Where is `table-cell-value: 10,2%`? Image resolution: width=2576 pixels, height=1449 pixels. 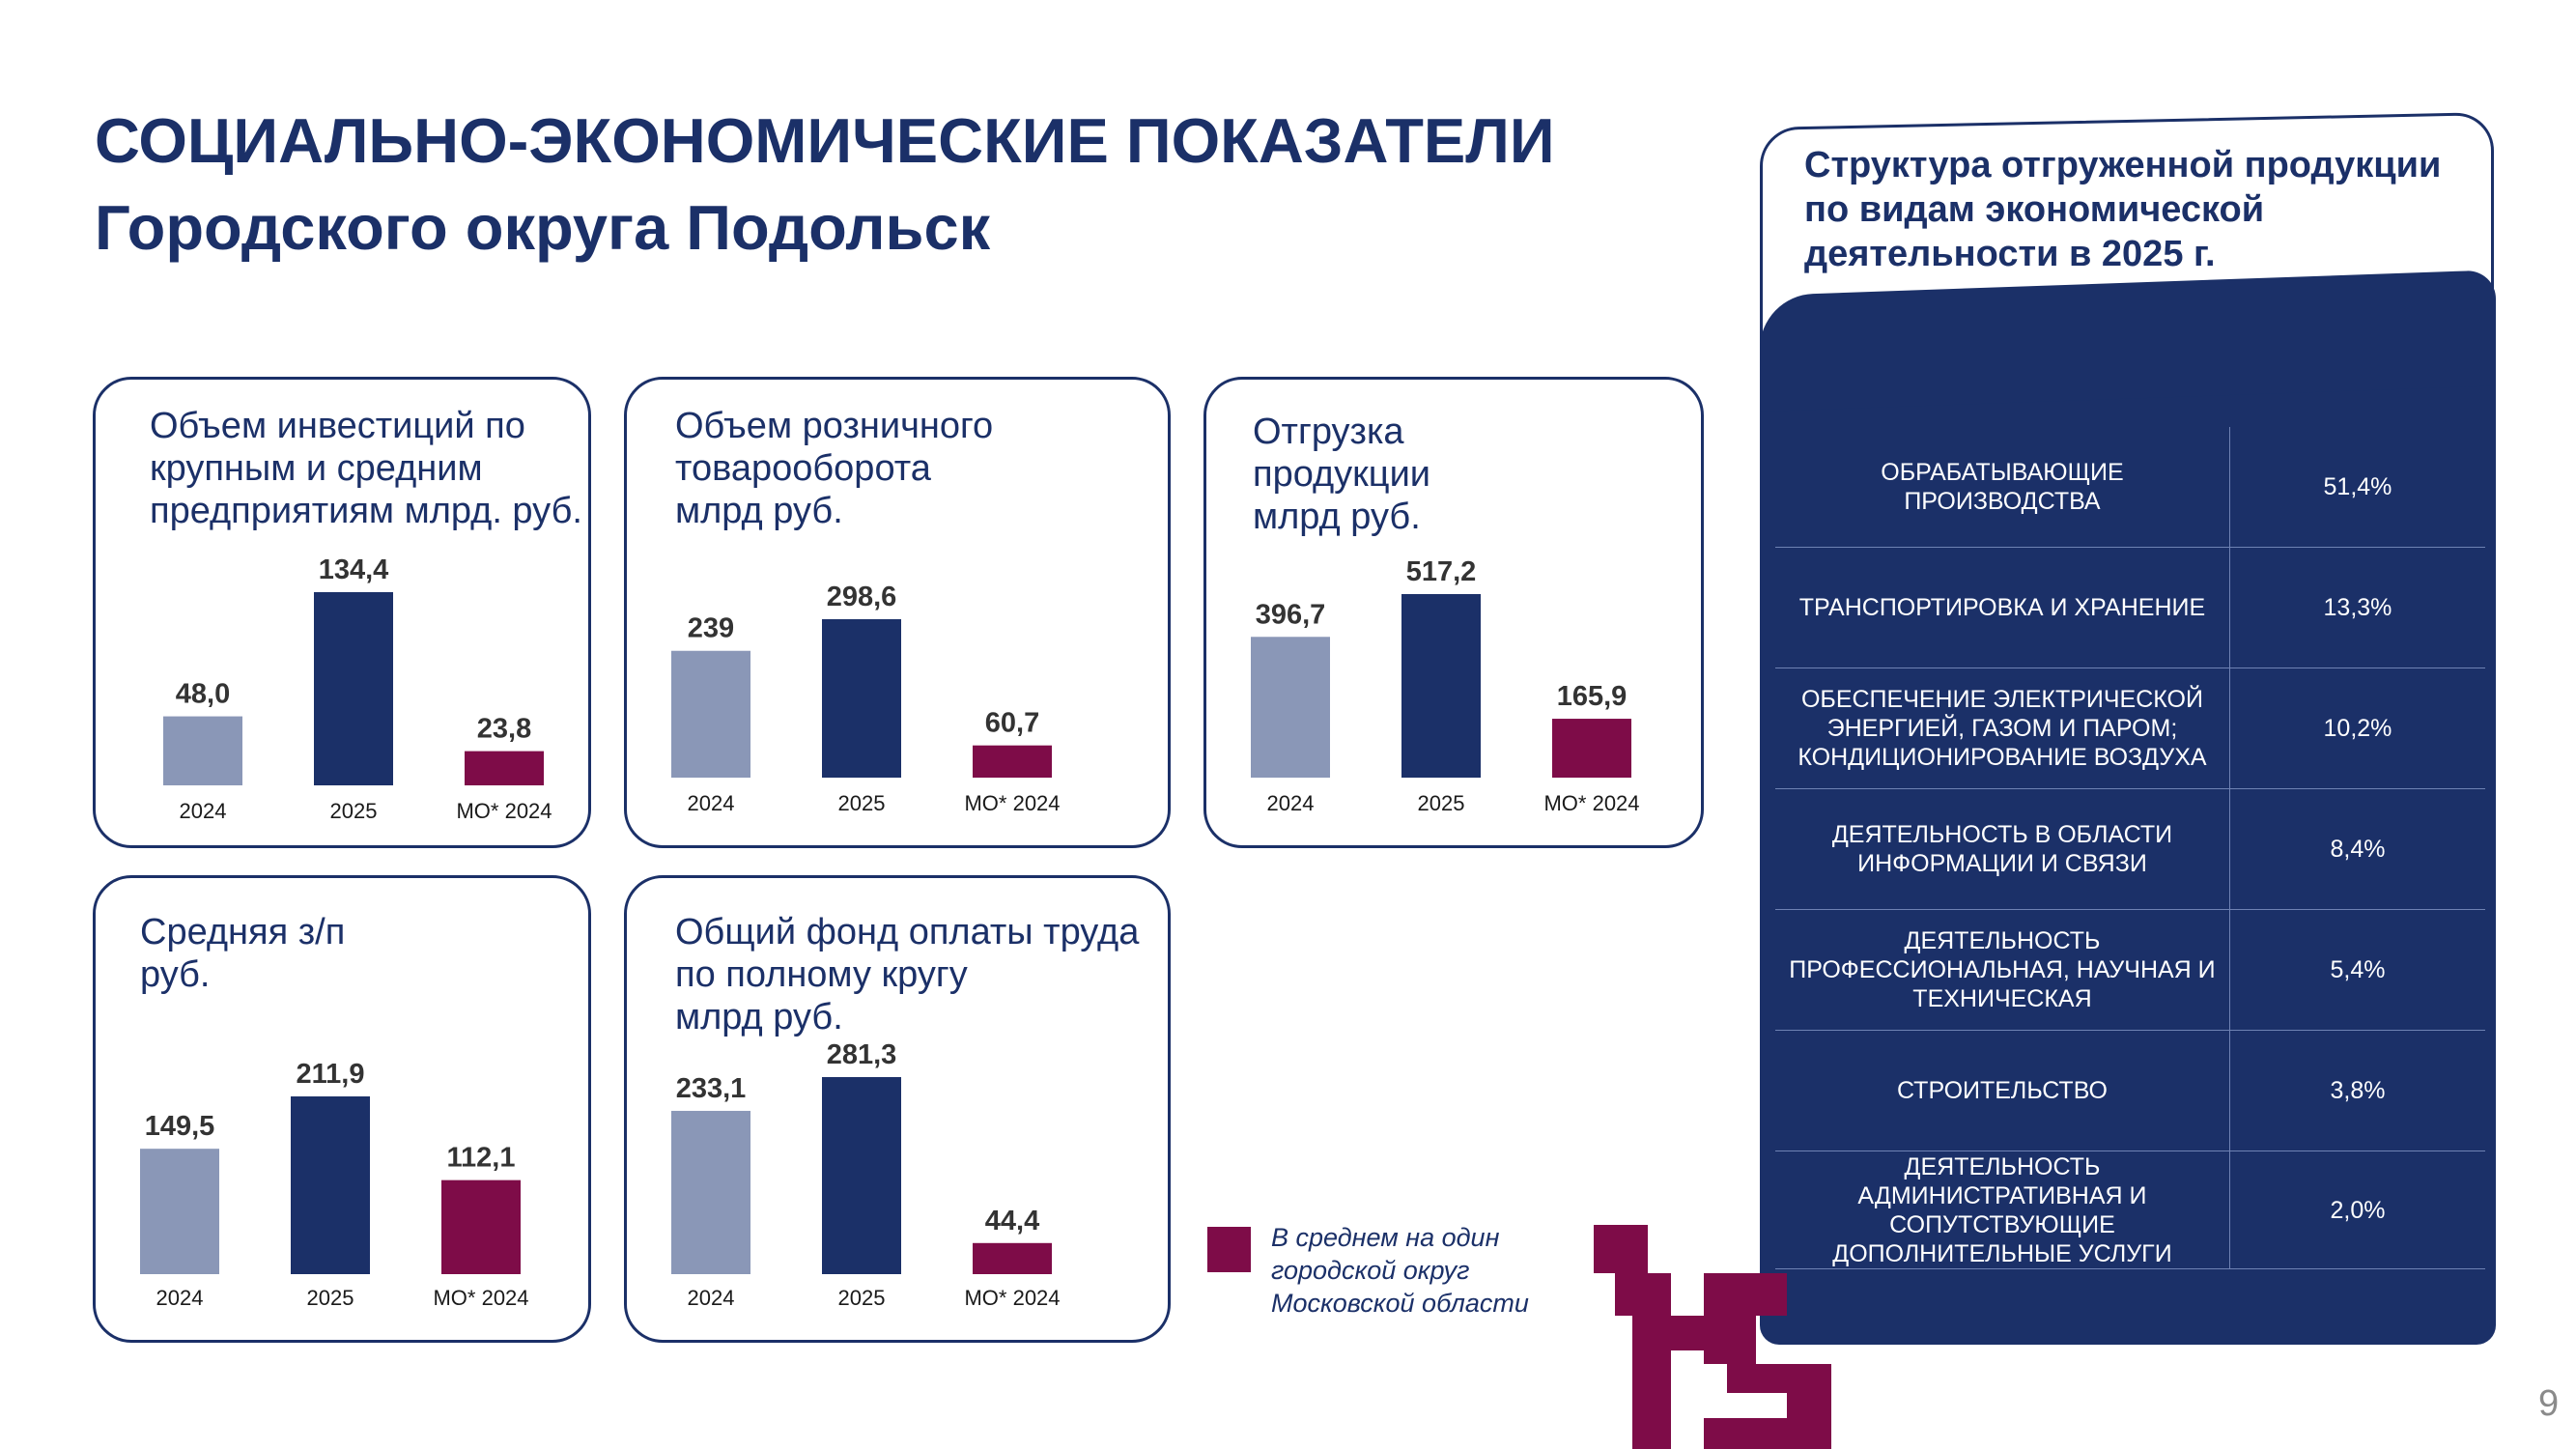
table-cell-value: 10,2% is located at coordinates (2357, 728).